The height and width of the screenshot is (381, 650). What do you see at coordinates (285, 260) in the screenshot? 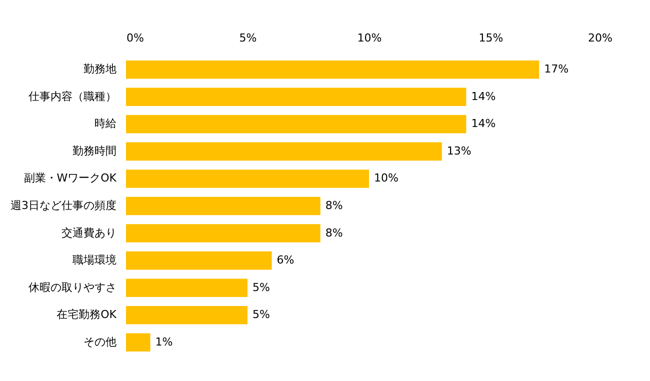
I see `data-label: 6%` at bounding box center [285, 260].